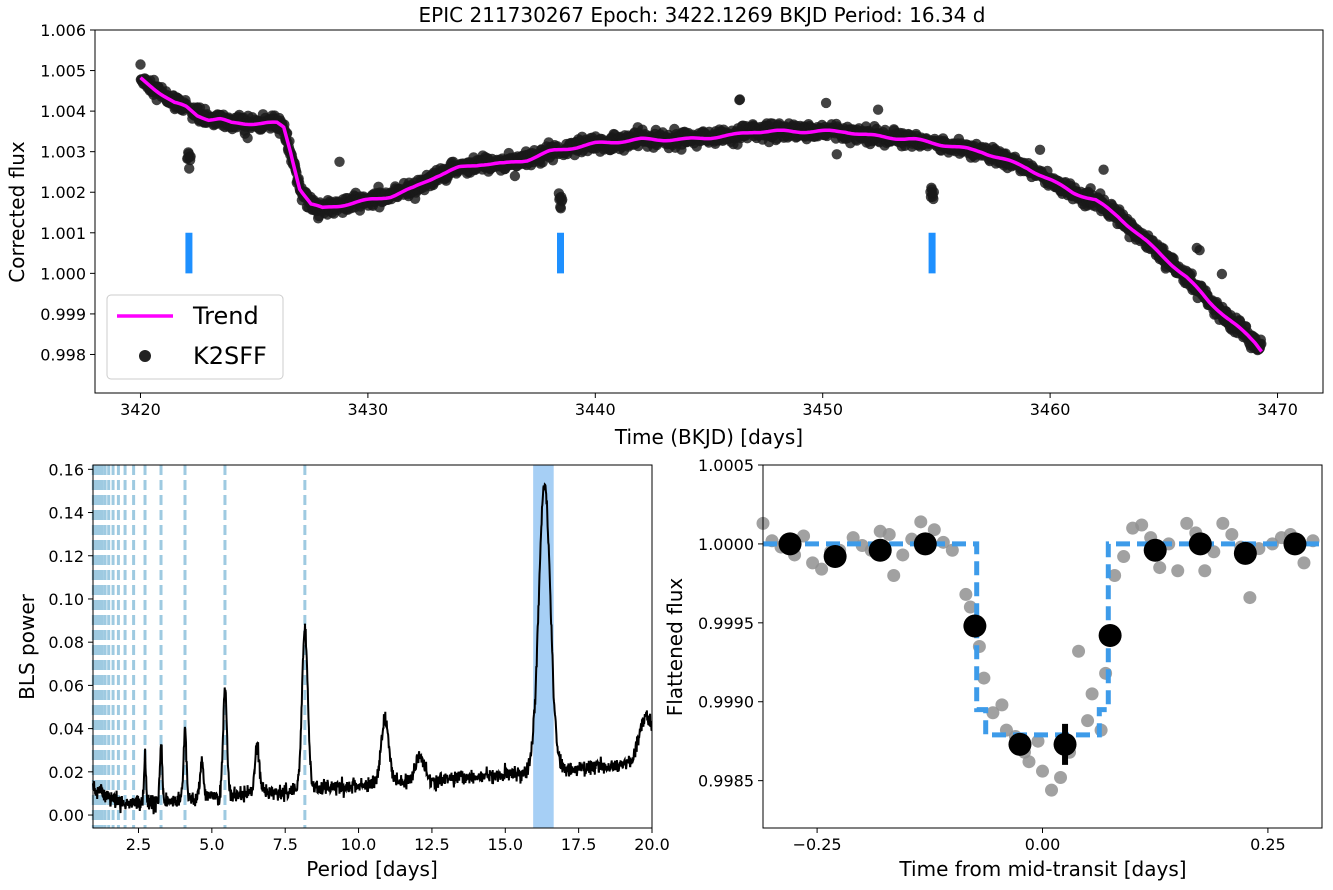  What do you see at coordinates (1268, 844) in the screenshot?
I see `x-tick-label: 0.25` at bounding box center [1268, 844].